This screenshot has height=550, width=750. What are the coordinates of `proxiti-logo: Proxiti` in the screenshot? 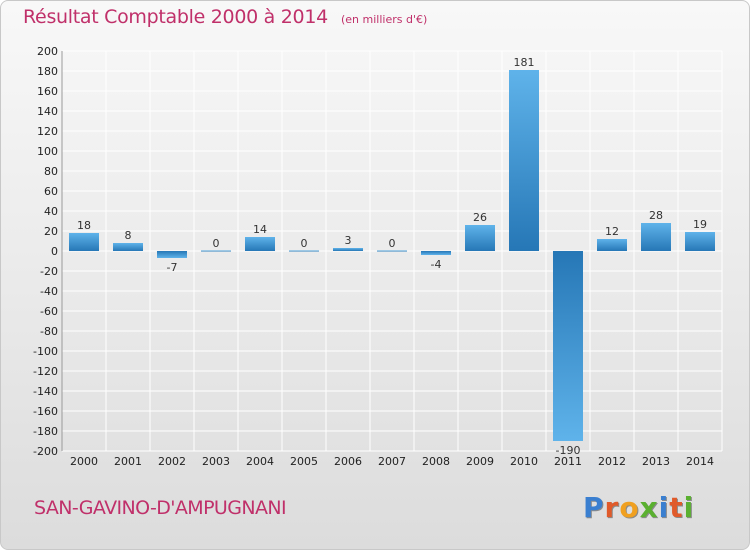 It's located at (638, 507).